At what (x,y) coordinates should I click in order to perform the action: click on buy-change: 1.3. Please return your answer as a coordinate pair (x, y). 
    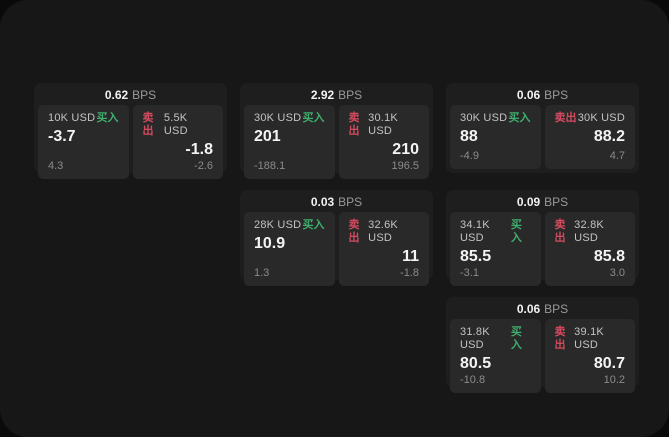
    Looking at the image, I should click on (262, 273).